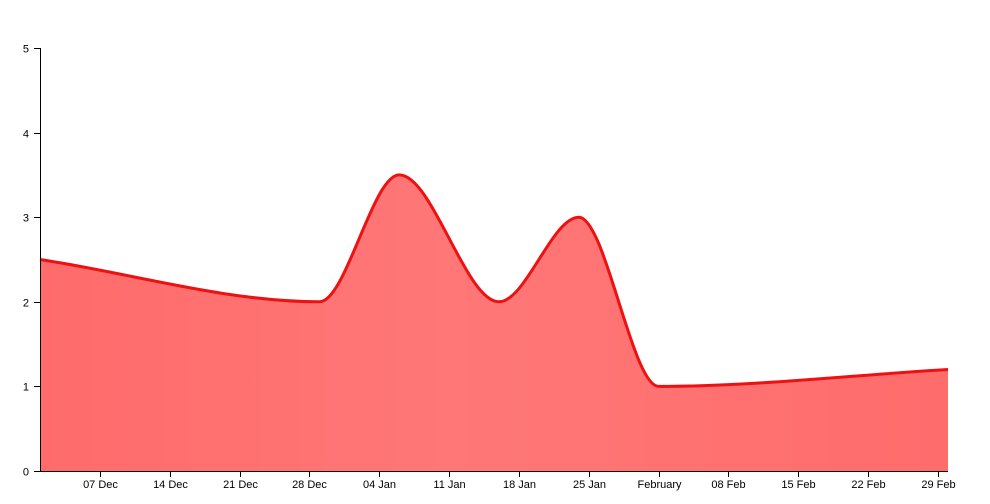 The width and height of the screenshot is (990, 504). I want to click on x-tick-label: 22 Feb, so click(868, 485).